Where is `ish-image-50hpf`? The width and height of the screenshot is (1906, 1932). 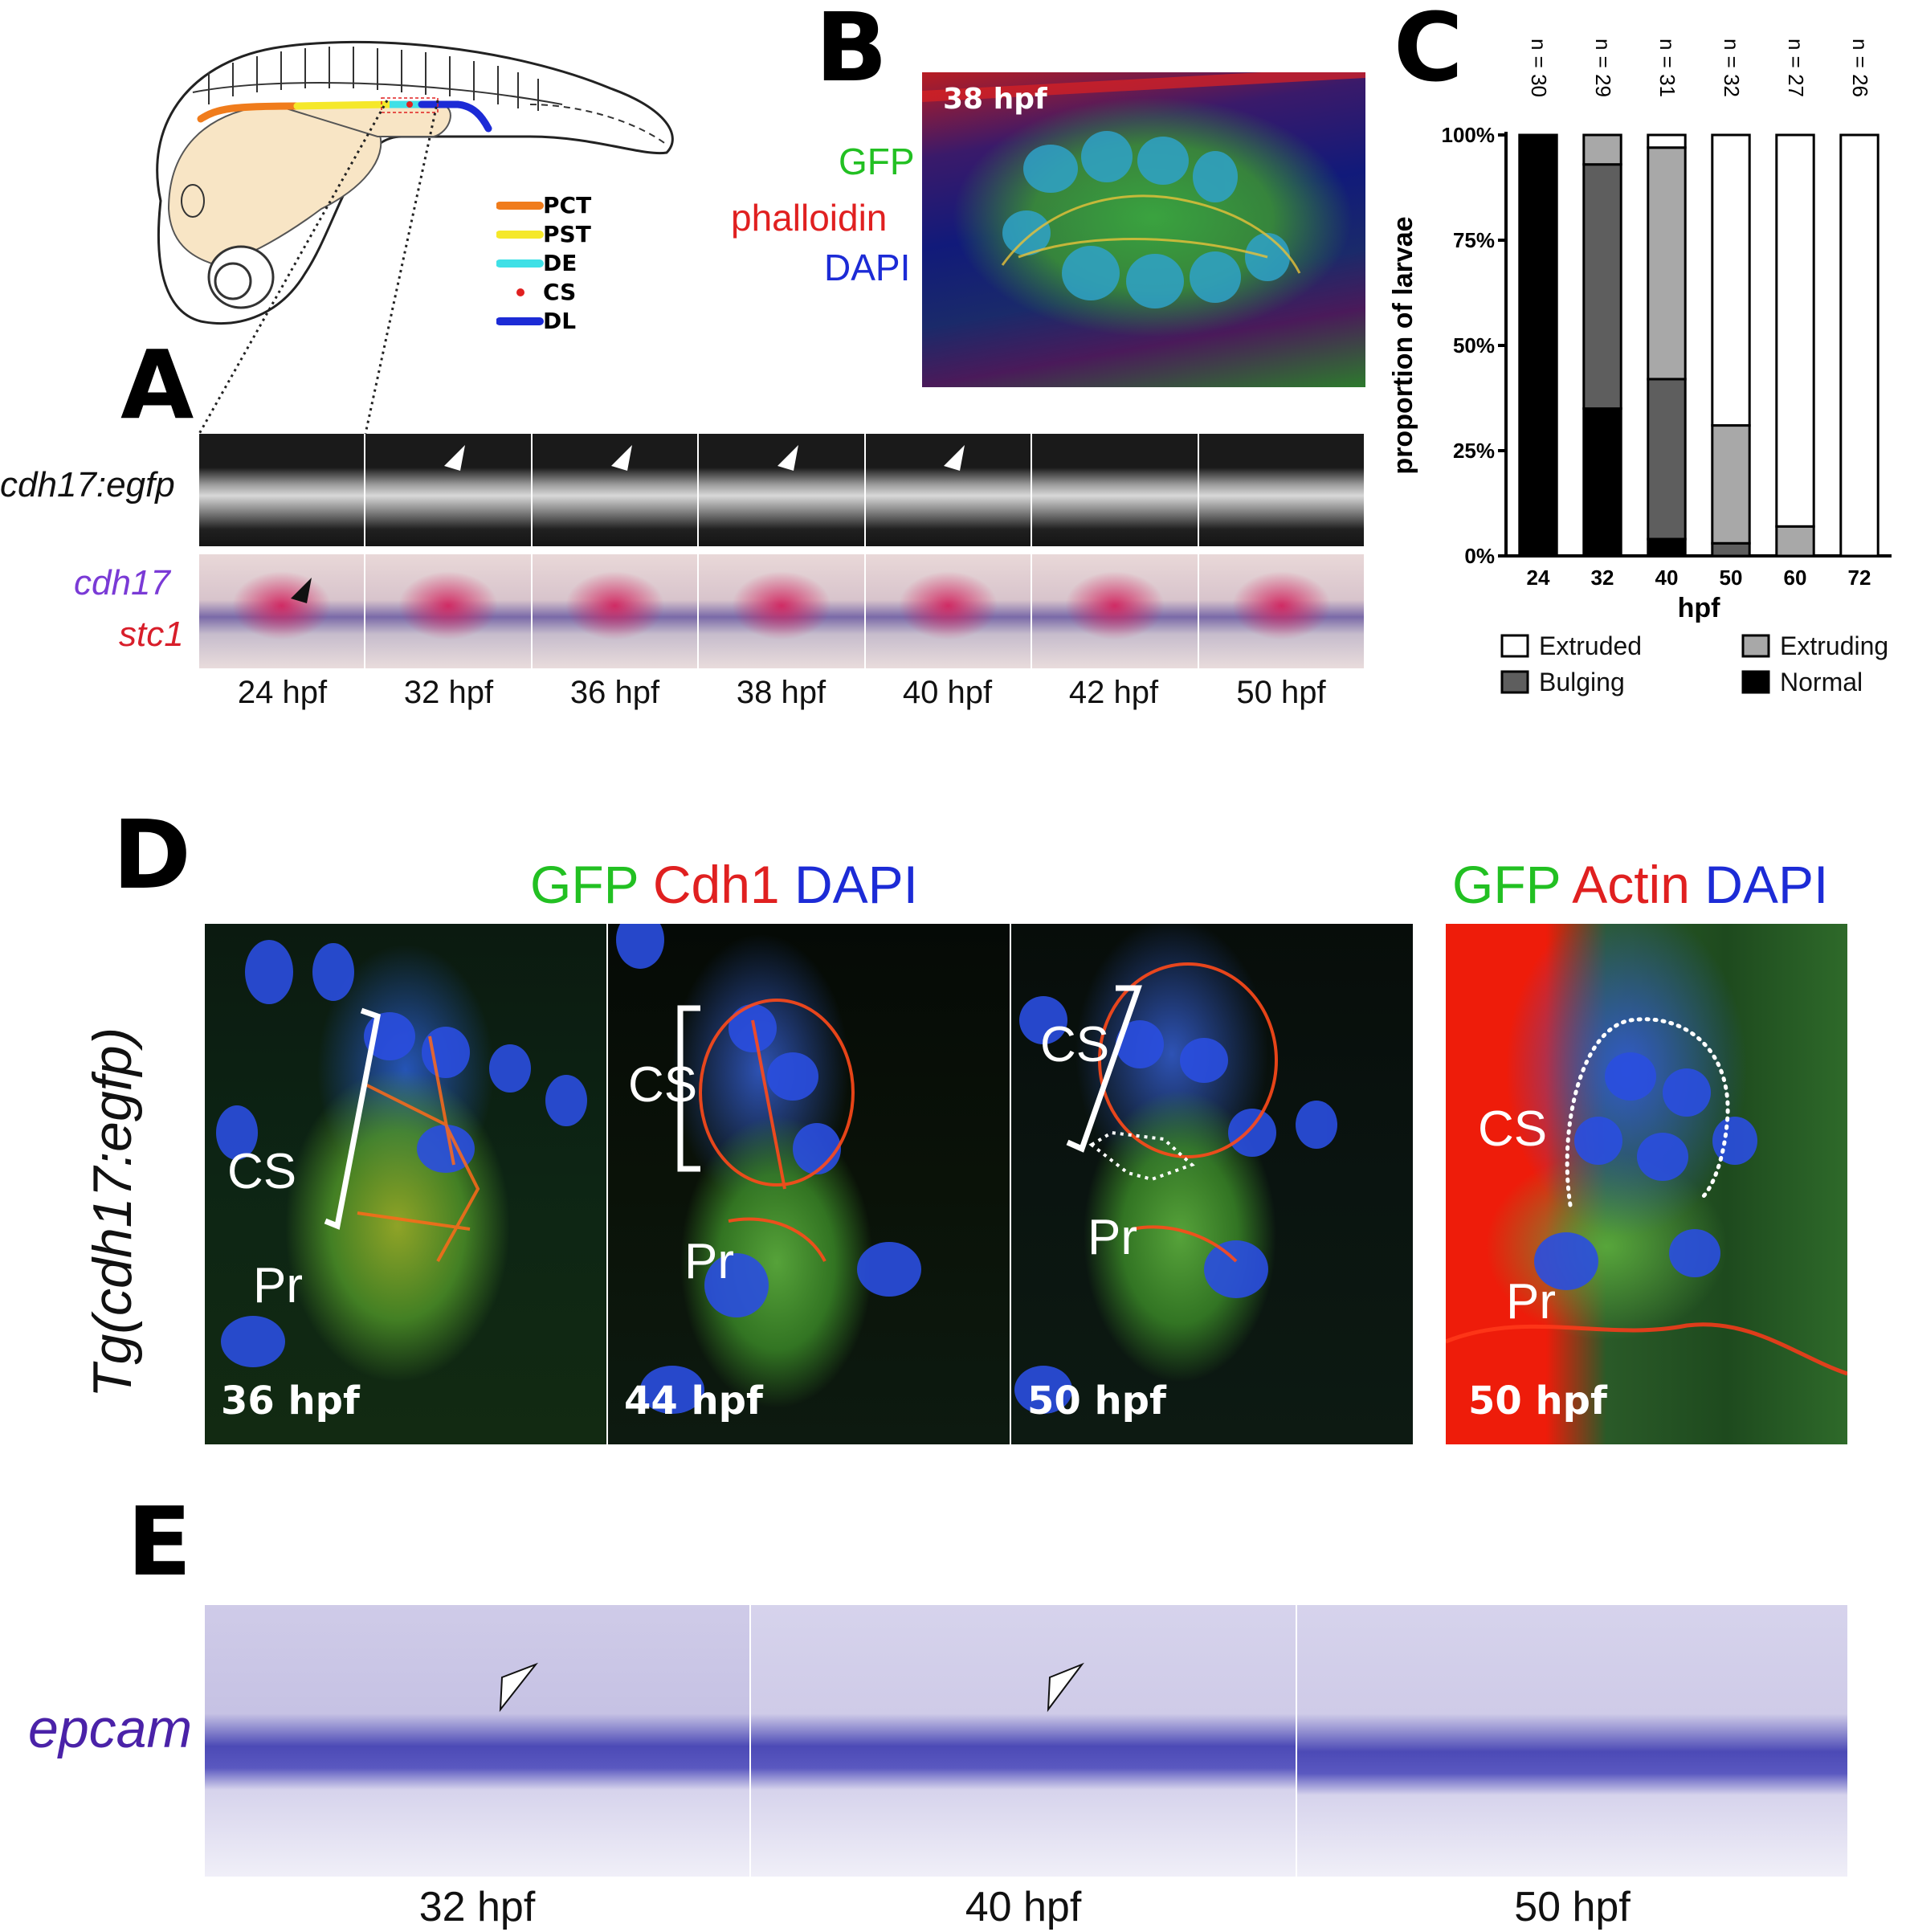 ish-image-50hpf is located at coordinates (1572, 1741).